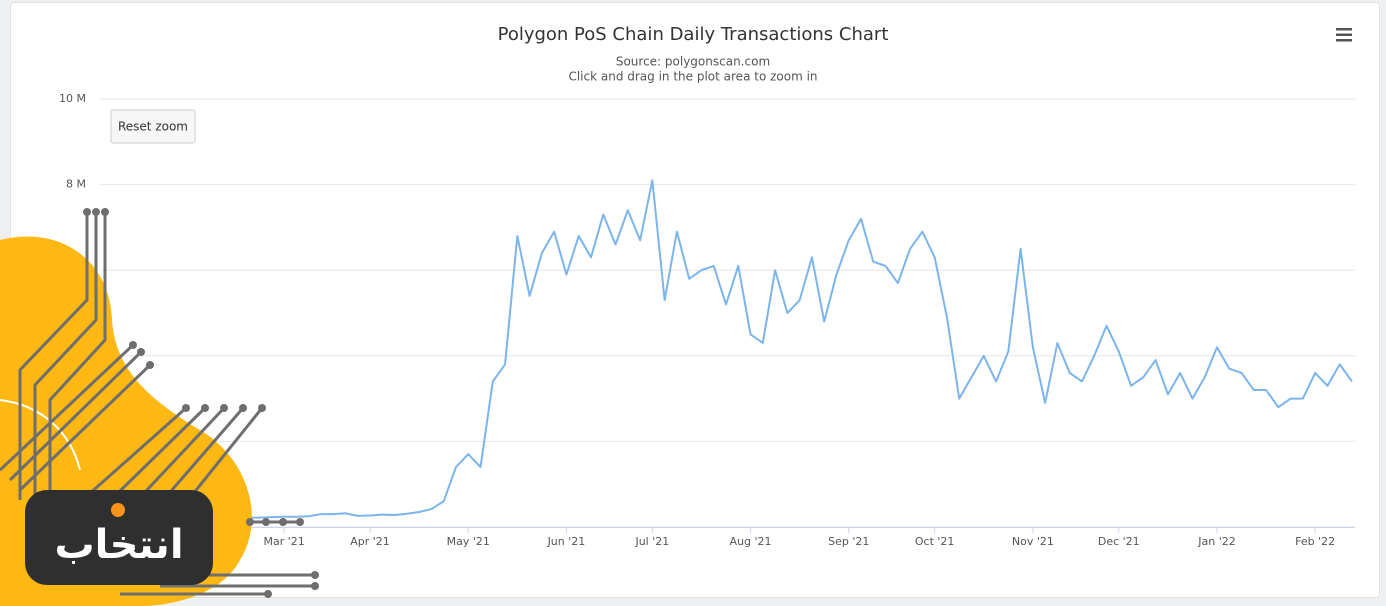 The height and width of the screenshot is (606, 1386). I want to click on menu-button, so click(1344, 35).